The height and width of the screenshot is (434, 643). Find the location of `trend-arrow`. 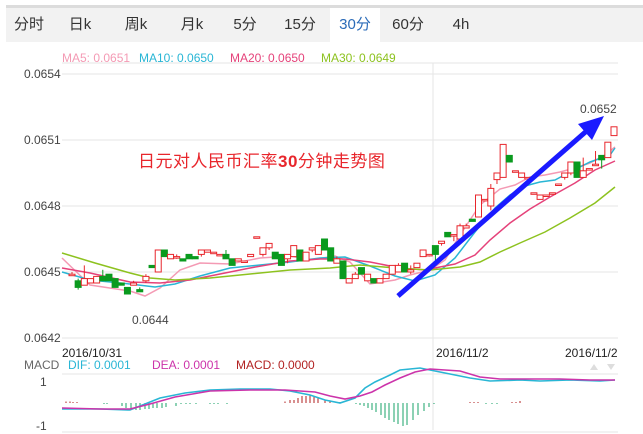

trend-arrow is located at coordinates (494, 212).